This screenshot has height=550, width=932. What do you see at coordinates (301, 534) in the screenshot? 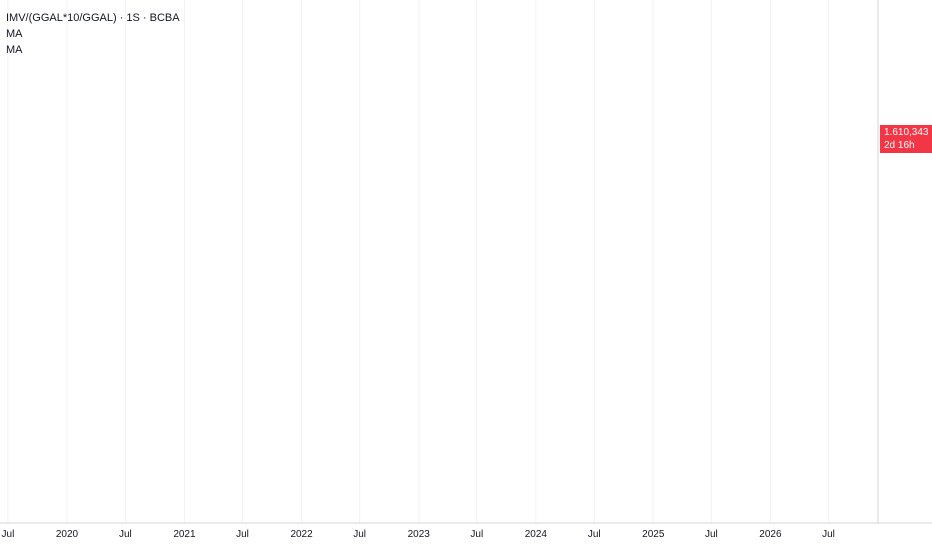
I see `x-tick-label: 2022` at bounding box center [301, 534].